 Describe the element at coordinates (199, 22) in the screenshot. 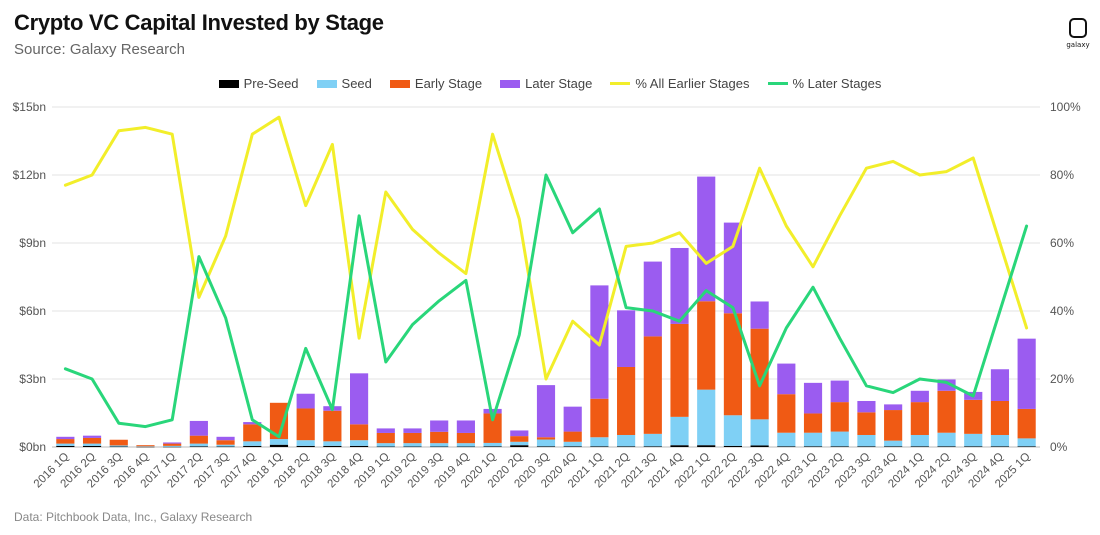

I see `chart-title: Crypto VC Capital Invested by Stage` at that location.